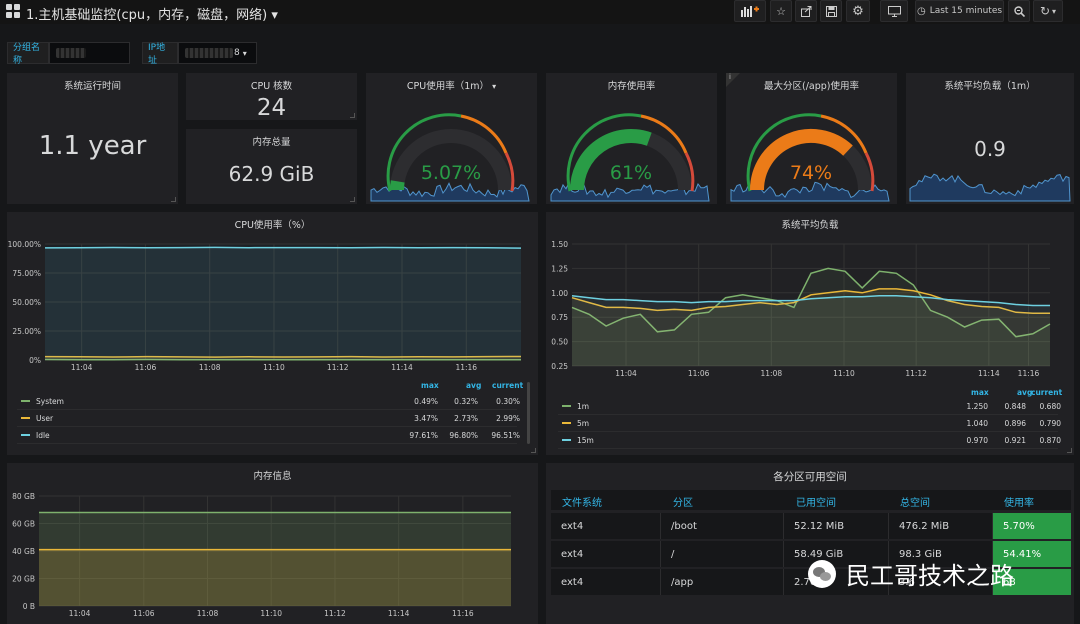 The height and width of the screenshot is (624, 1080). I want to click on add-panel-button, so click(750, 11).